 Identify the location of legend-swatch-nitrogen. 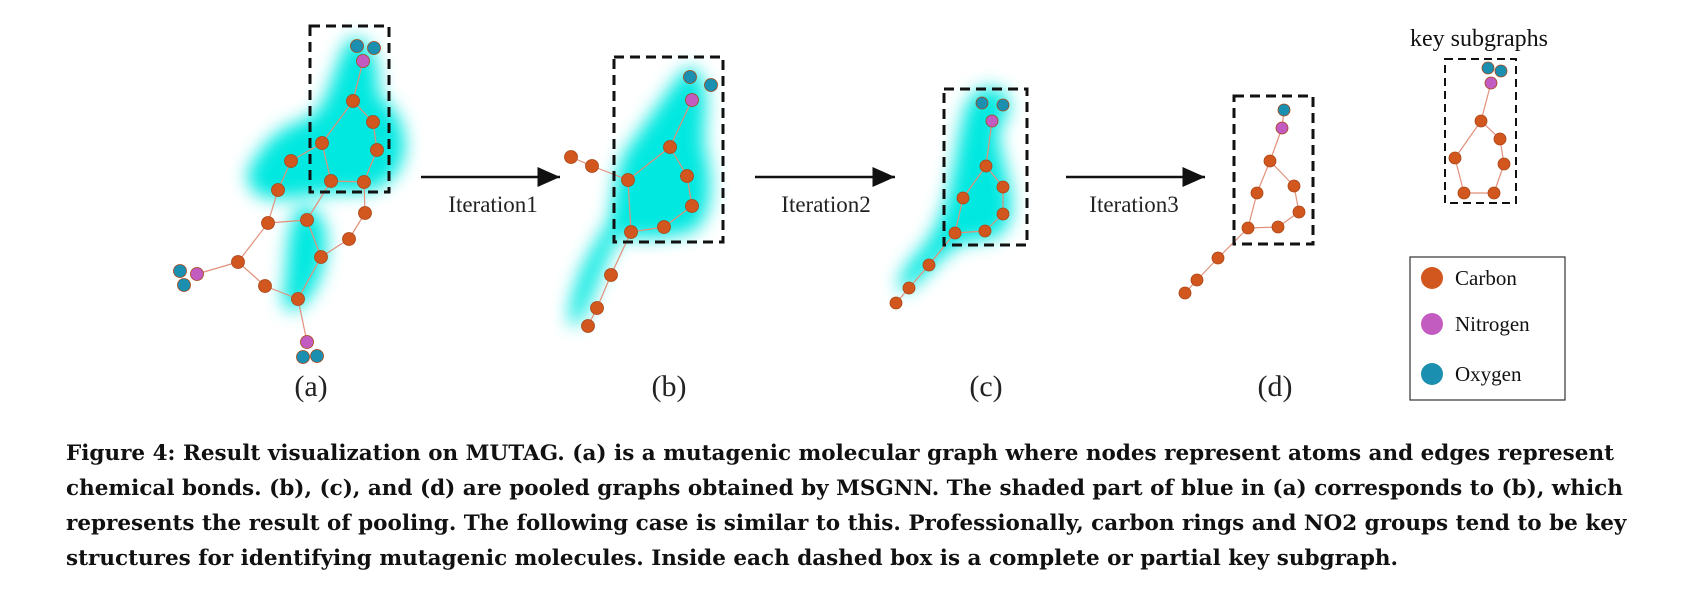
(1432, 324).